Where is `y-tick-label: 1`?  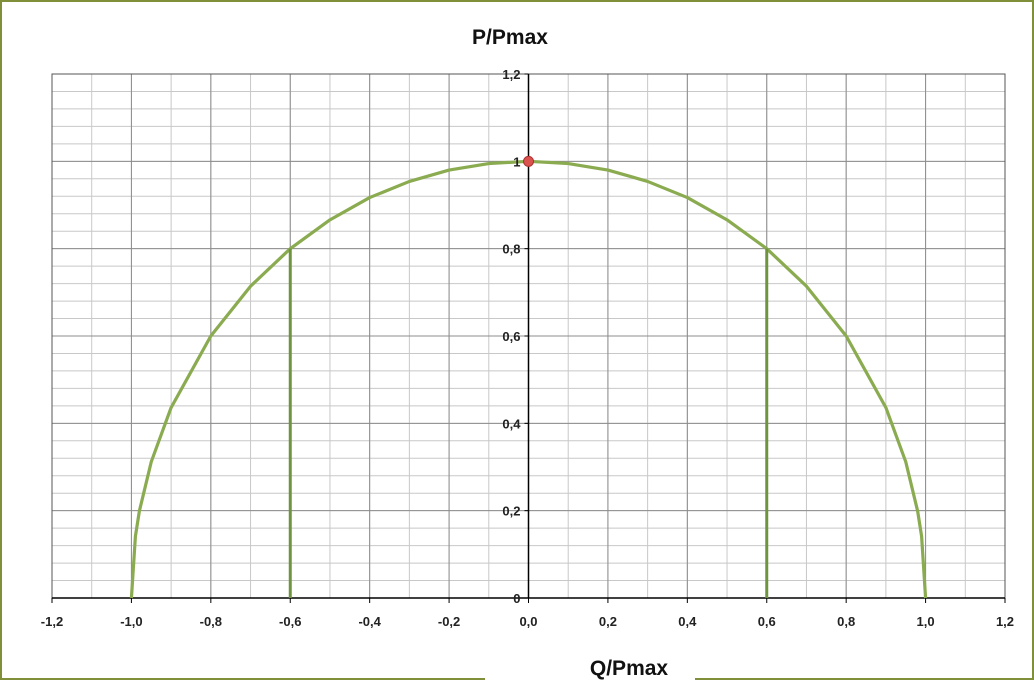
y-tick-label: 1 is located at coordinates (516, 161).